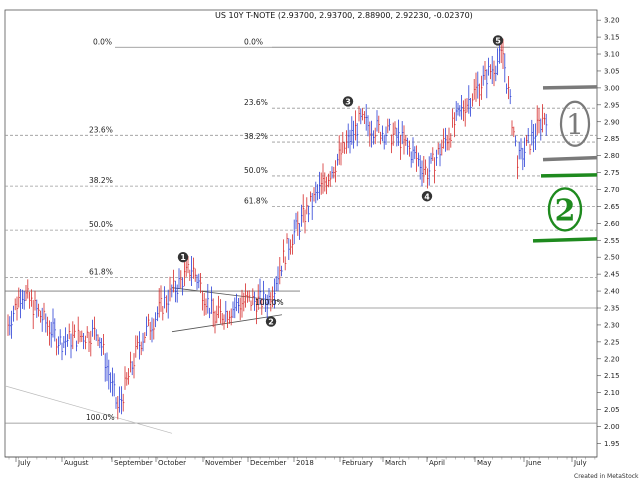  I want to click on y-tick-label: 1.95, so click(612, 444).